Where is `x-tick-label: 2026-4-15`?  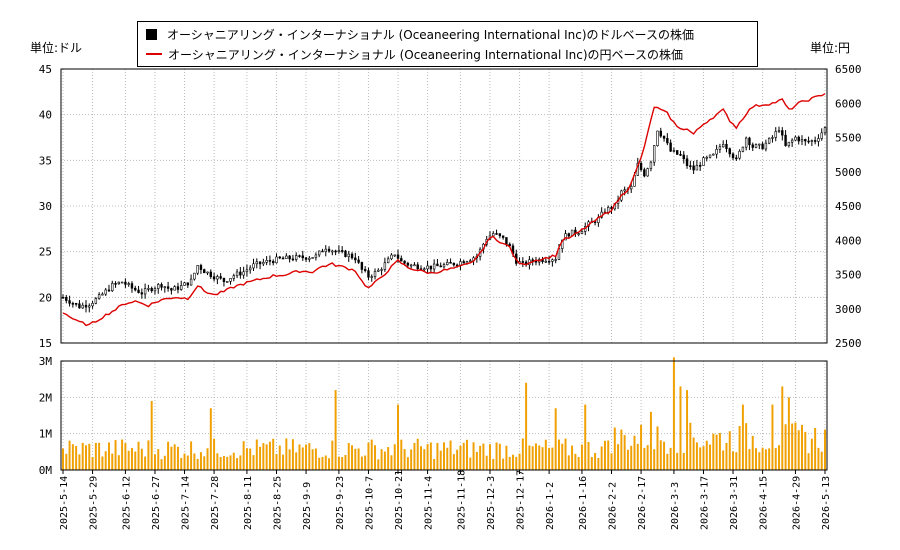 x-tick-label: 2026-4-15 is located at coordinates (764, 503).